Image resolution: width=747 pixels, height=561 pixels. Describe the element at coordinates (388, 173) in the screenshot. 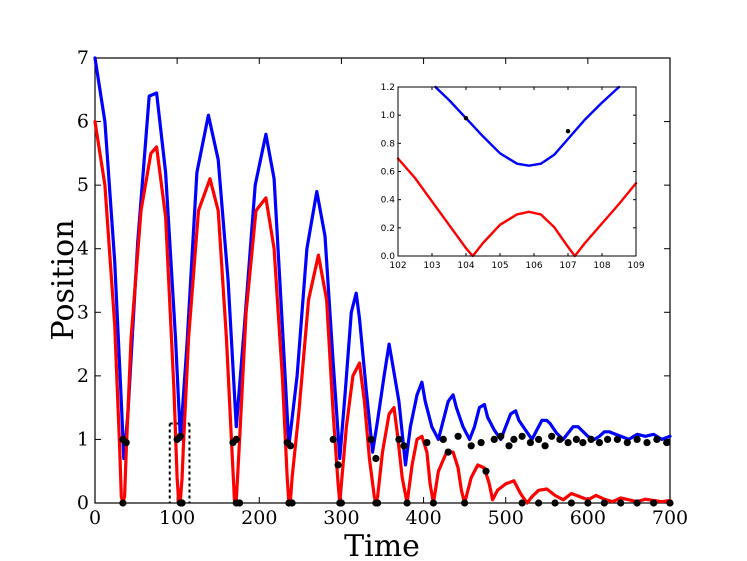

I see `inset-y-tick-label: 0.6` at that location.